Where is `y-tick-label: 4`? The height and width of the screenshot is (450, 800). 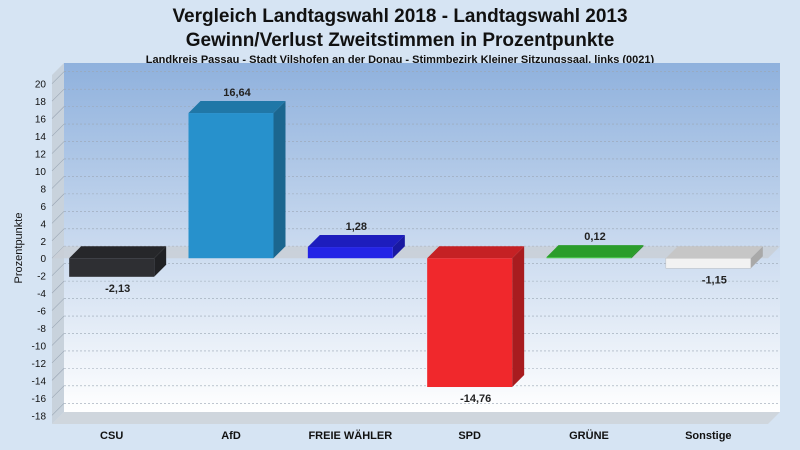
y-tick-label: 4 is located at coordinates (43, 224).